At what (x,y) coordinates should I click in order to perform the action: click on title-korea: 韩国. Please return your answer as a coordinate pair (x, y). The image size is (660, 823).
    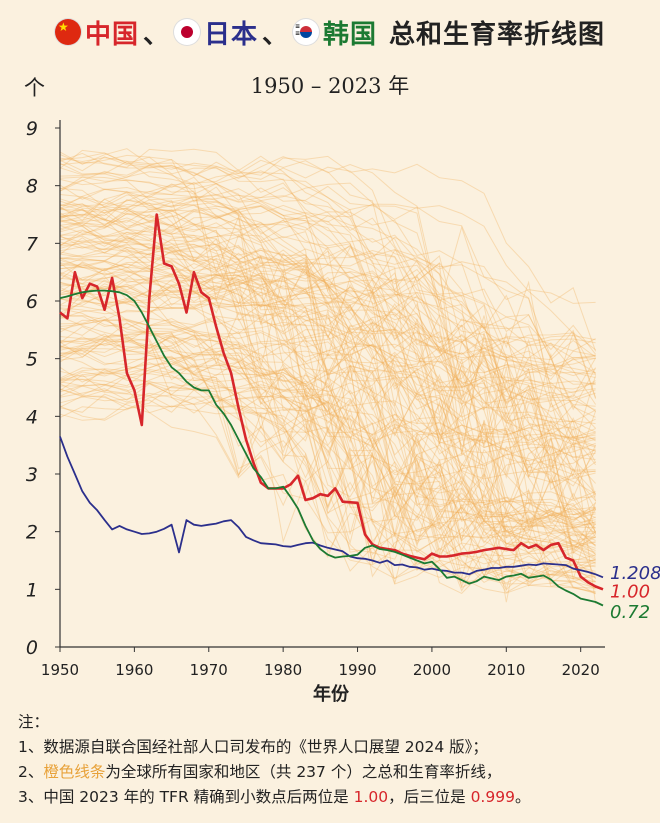
    Looking at the image, I should click on (350, 34).